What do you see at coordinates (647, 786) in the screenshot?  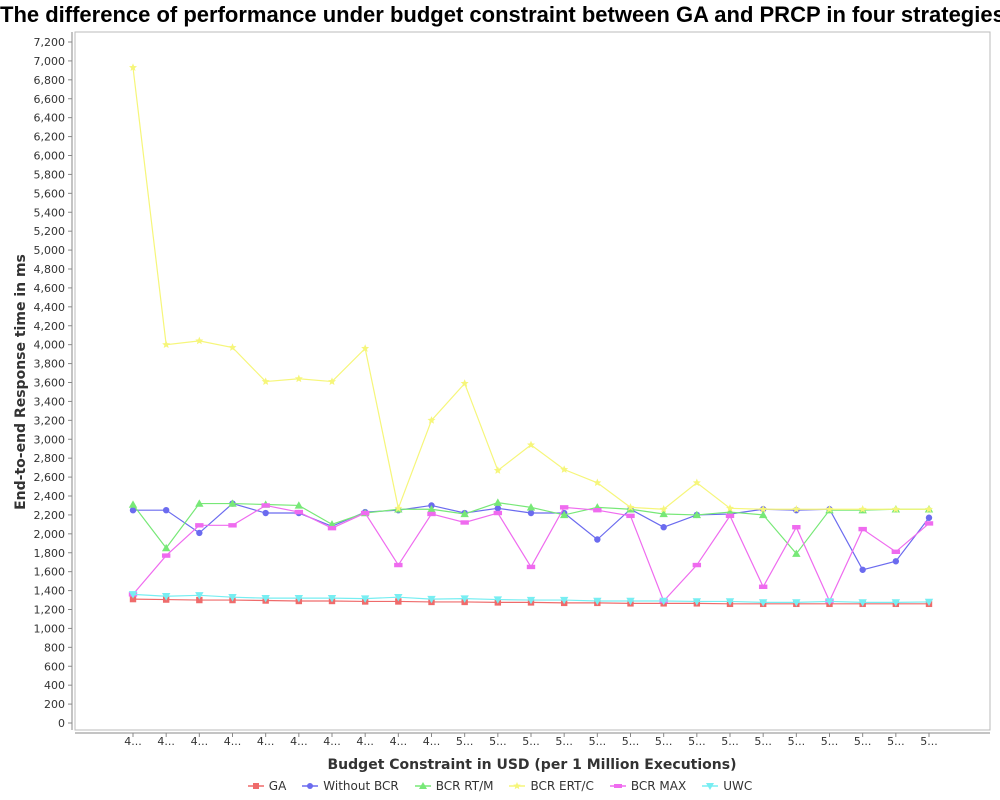 I see `legend-item-bcr-max: BCR MAX` at bounding box center [647, 786].